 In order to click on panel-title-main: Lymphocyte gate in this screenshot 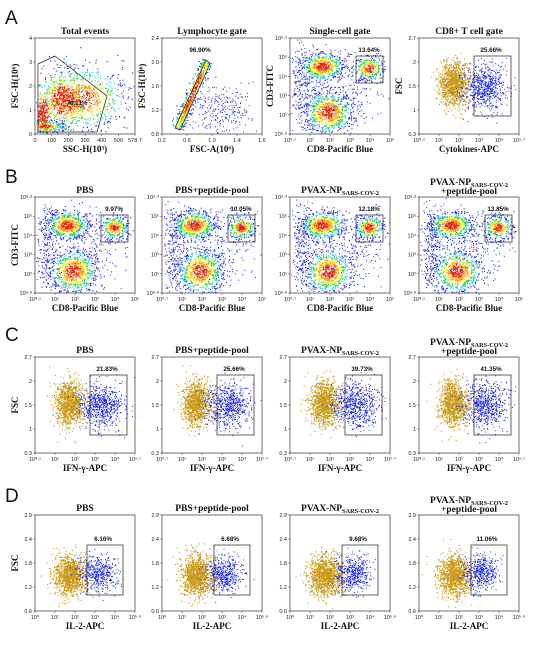, I will do `click(211, 32)`.